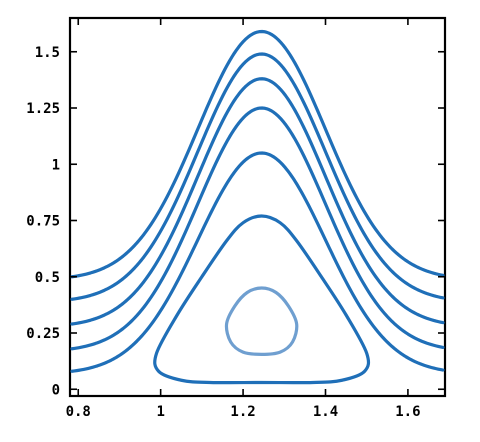 The image size is (480, 442). I want to click on y-tick-label: 0.25, so click(43, 334).